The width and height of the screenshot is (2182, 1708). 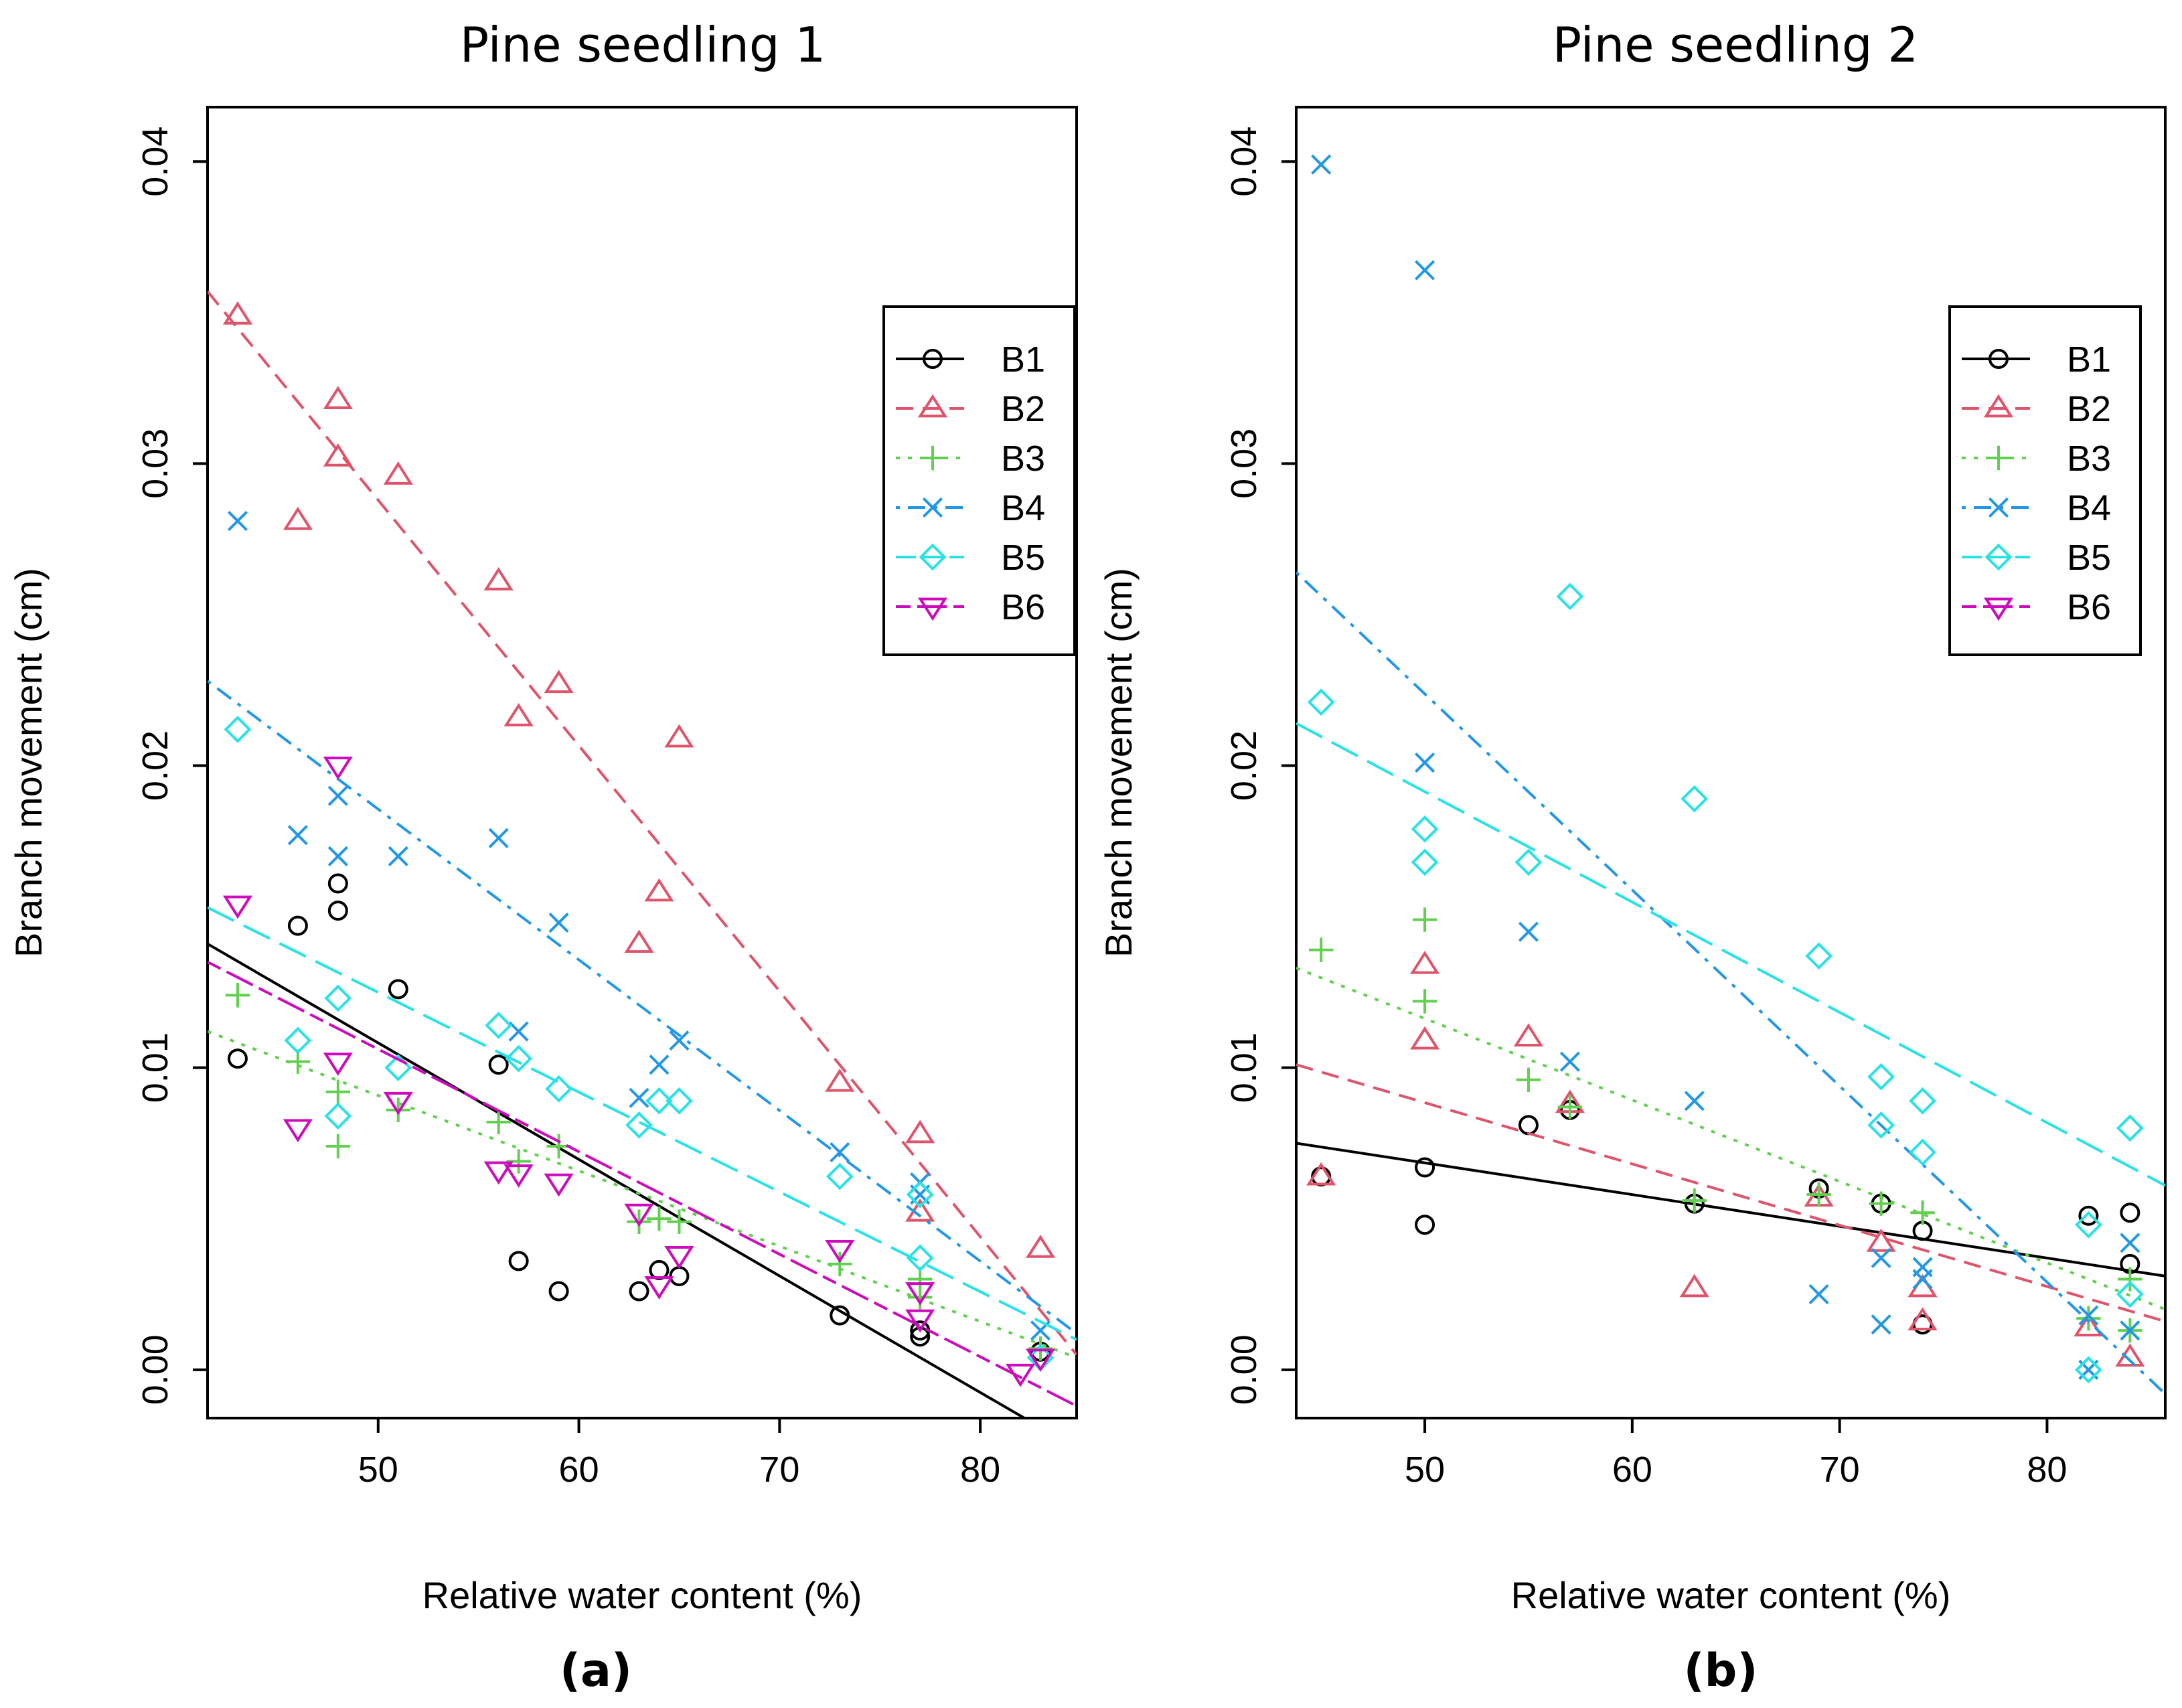 What do you see at coordinates (932, 458) in the screenshot?
I see `legend-marker-b3` at bounding box center [932, 458].